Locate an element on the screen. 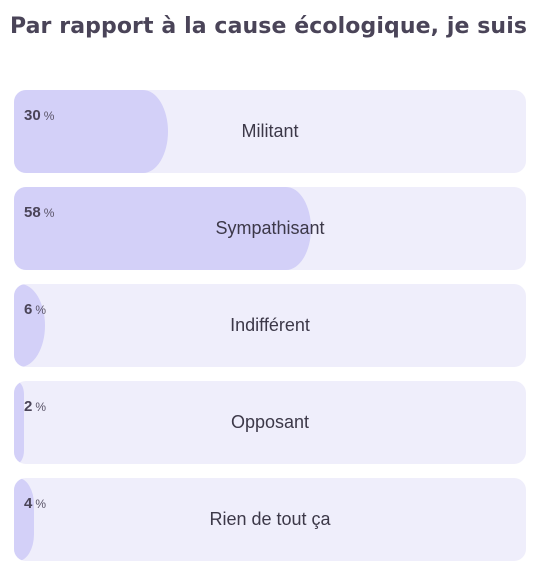 The height and width of the screenshot is (575, 537). poll-option-label: Militant is located at coordinates (270, 131).